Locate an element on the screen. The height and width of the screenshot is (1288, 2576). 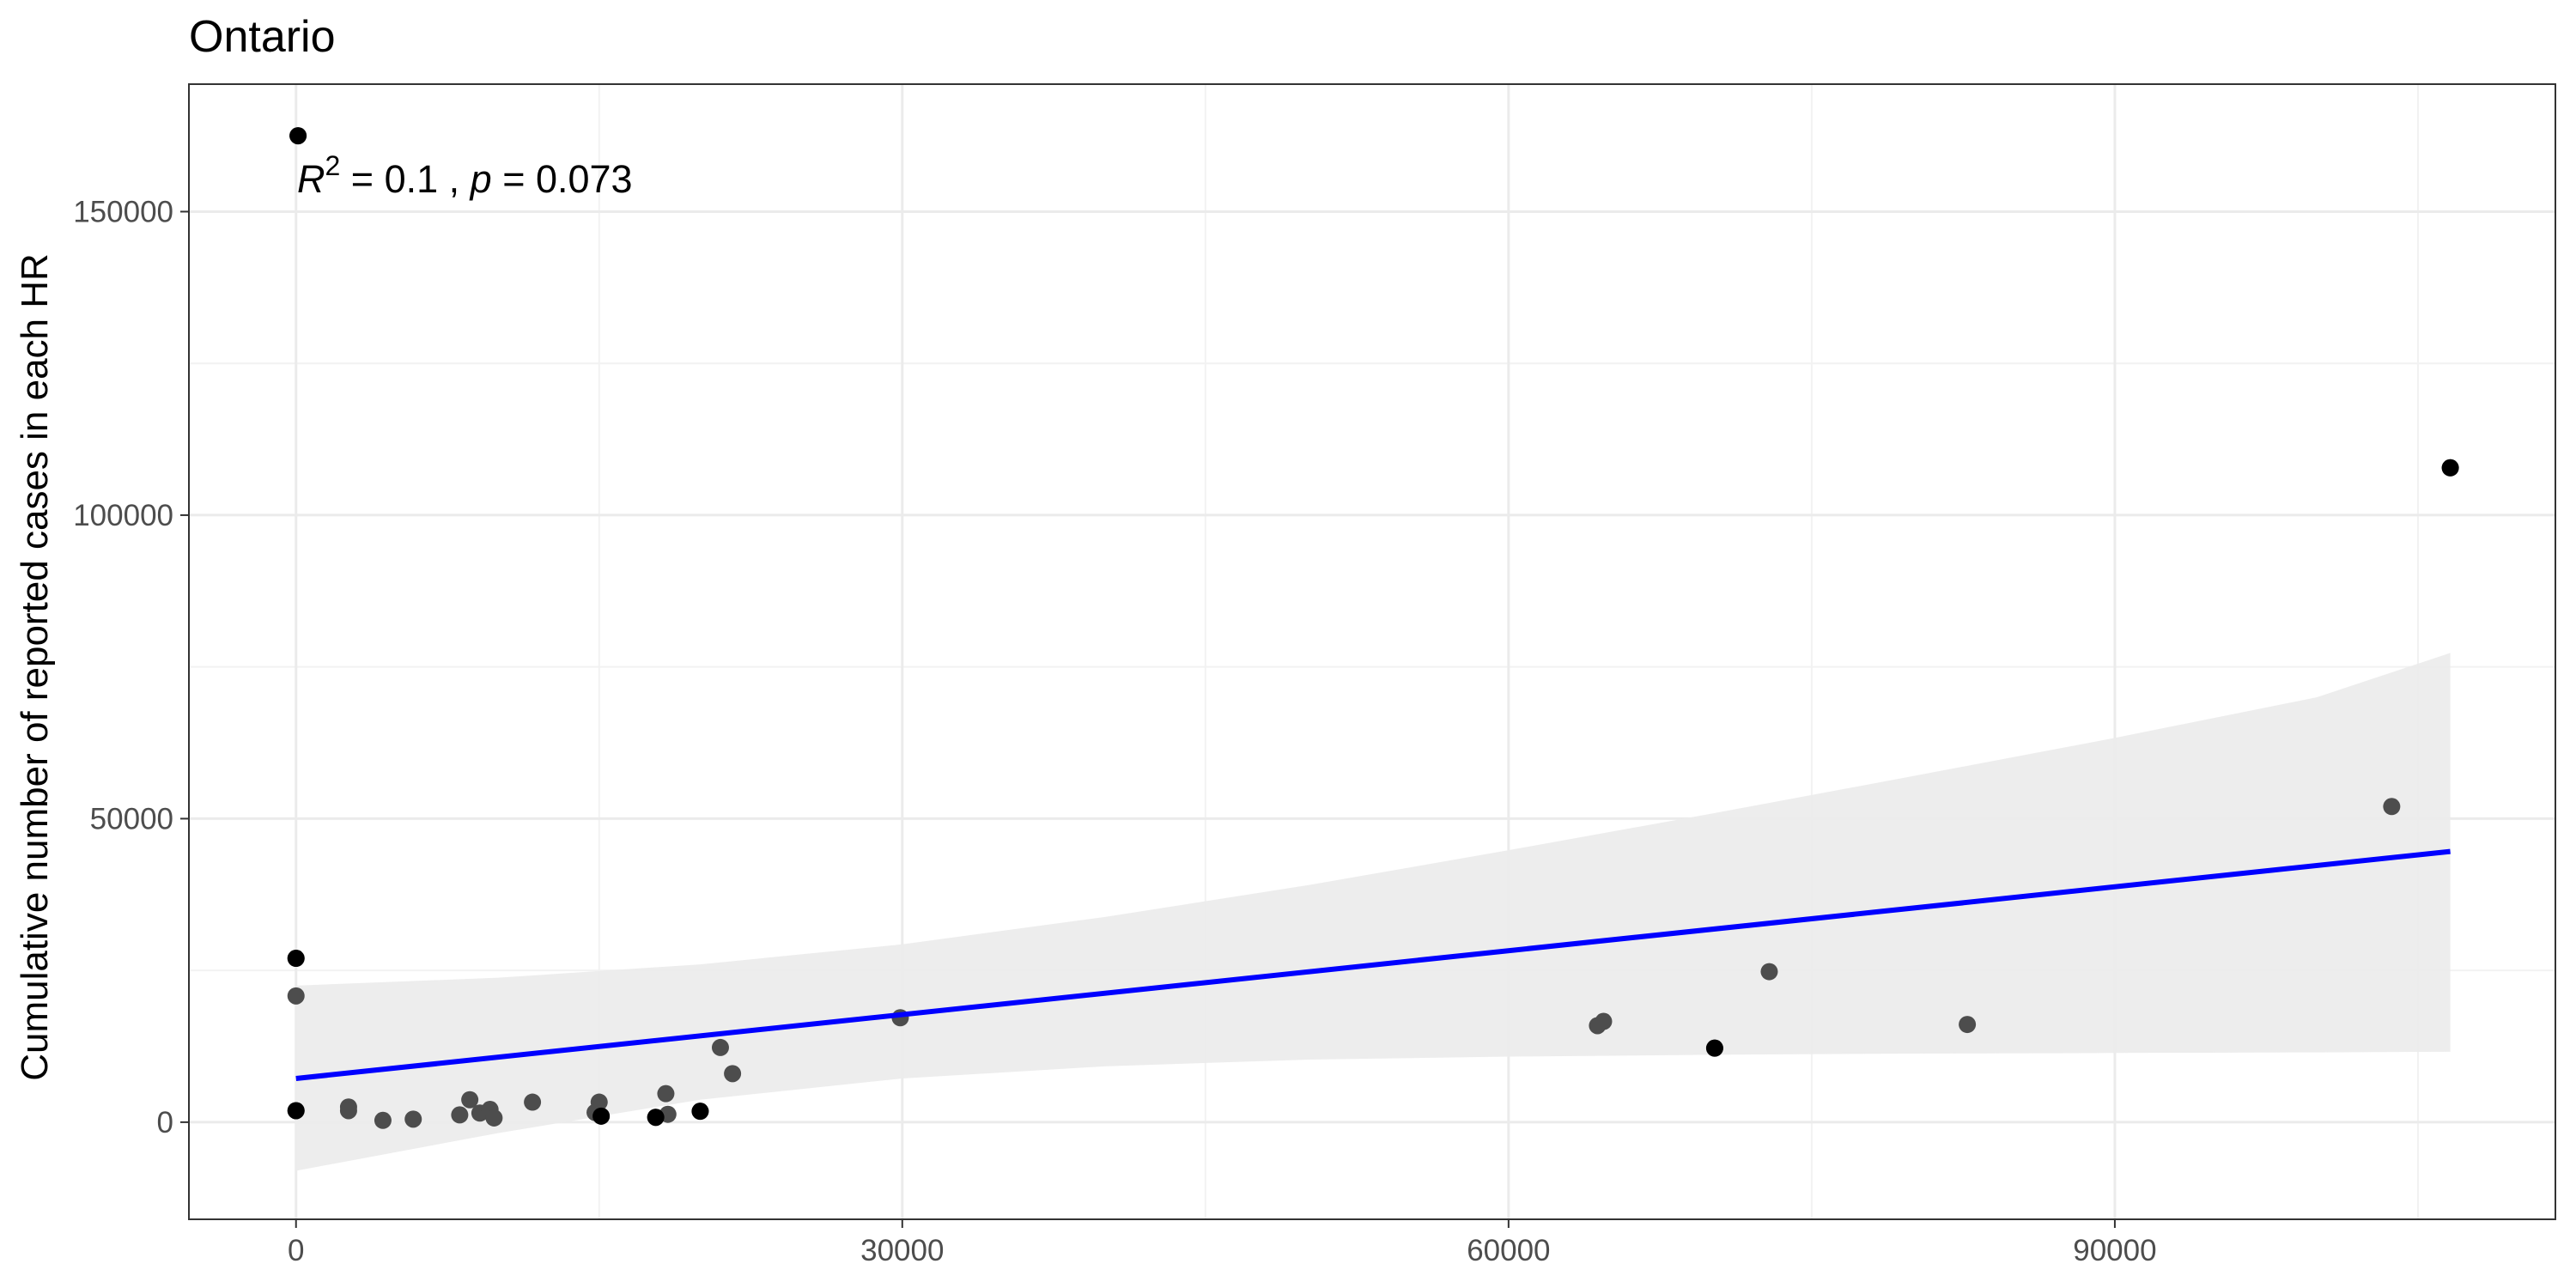
r-value: = 0.1 , is located at coordinates (405, 179).